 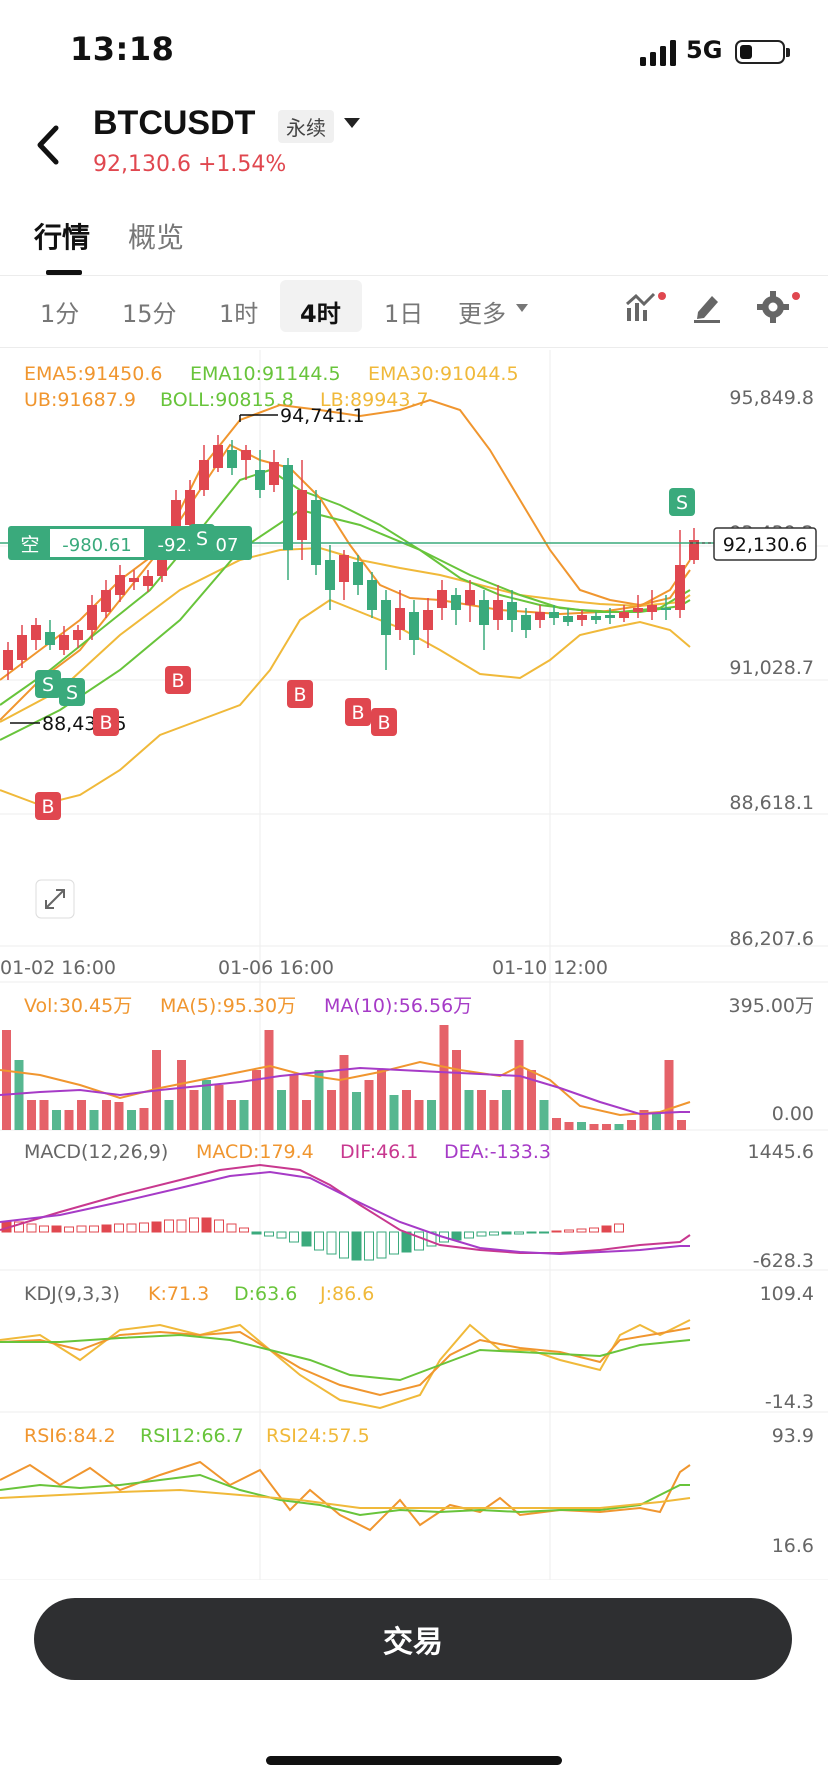 I want to click on battery-icon, so click(x=762, y=52).